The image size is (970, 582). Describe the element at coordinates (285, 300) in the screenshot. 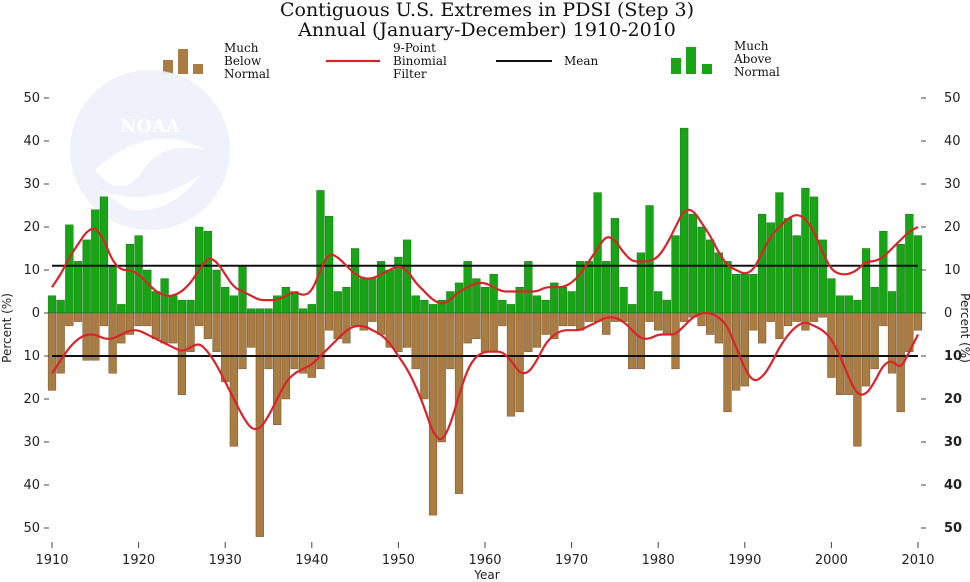

I see `bar-above-1937` at that location.